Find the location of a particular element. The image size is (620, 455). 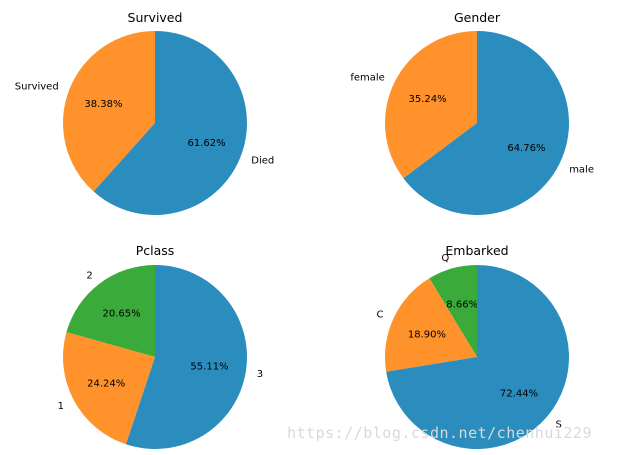

slice-percent-label: 61.62% is located at coordinates (207, 143).